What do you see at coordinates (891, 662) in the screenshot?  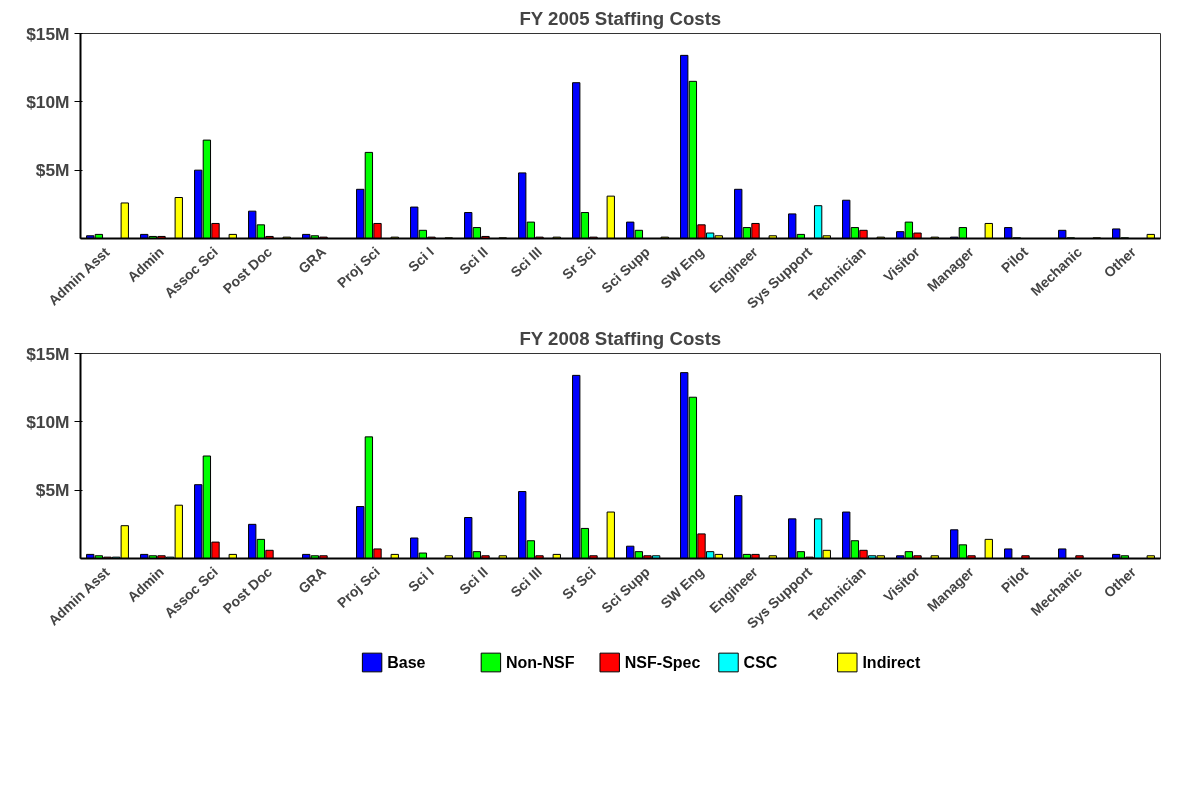 I see `legend-label: Indirect` at bounding box center [891, 662].